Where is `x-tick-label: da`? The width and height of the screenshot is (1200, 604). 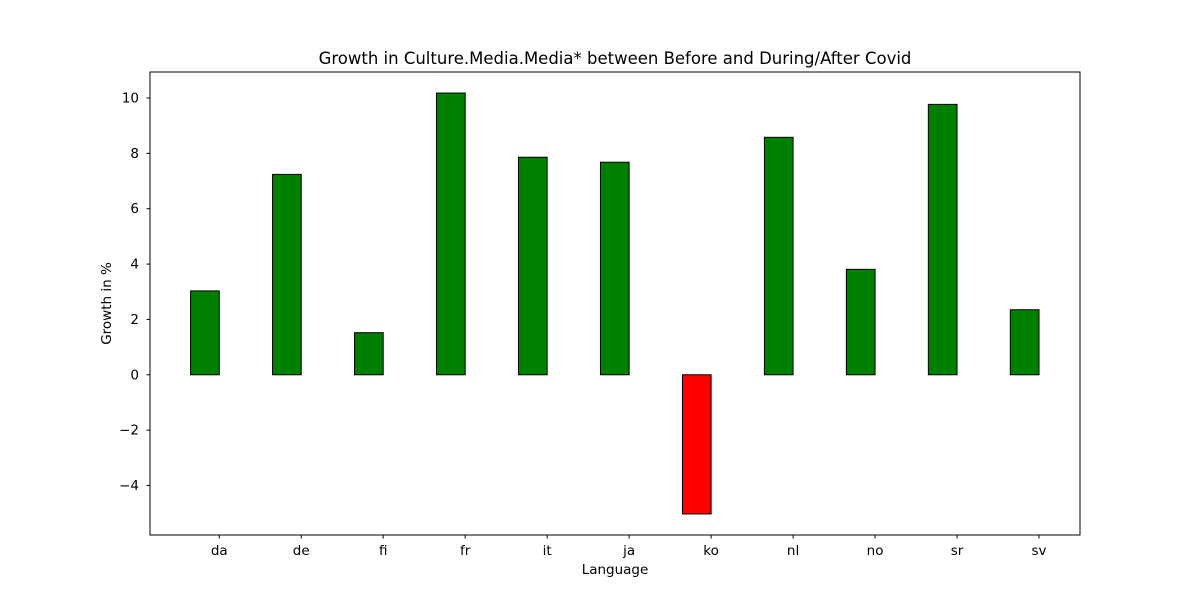 x-tick-label: da is located at coordinates (219, 551).